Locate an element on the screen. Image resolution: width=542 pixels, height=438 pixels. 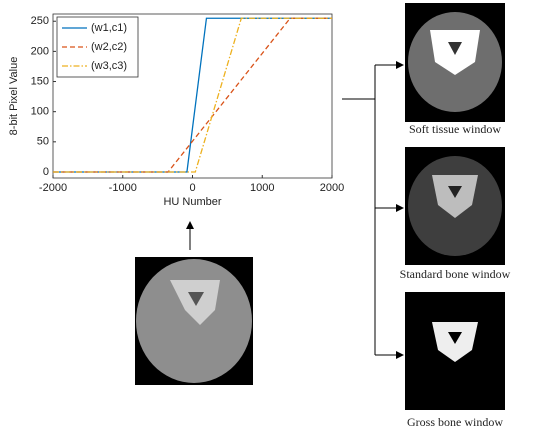
ct-soft-tissue is located at coordinates (455, 62).